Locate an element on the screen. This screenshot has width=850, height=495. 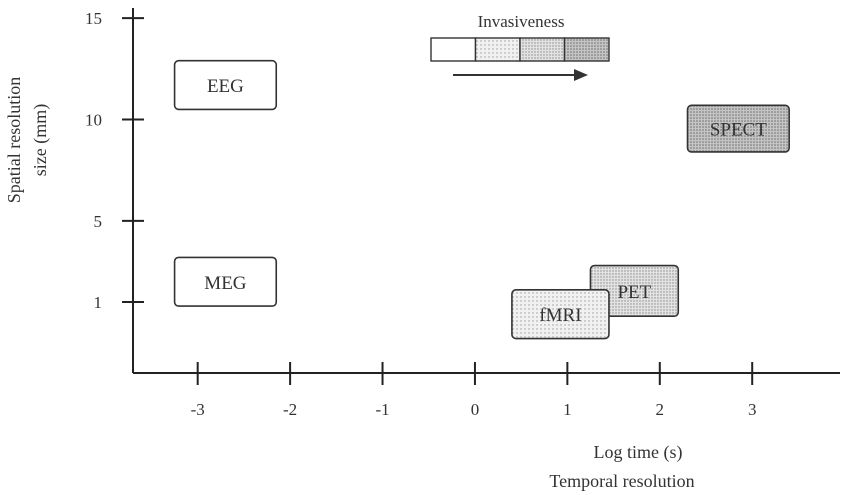
spect-box is located at coordinates (738, 128).